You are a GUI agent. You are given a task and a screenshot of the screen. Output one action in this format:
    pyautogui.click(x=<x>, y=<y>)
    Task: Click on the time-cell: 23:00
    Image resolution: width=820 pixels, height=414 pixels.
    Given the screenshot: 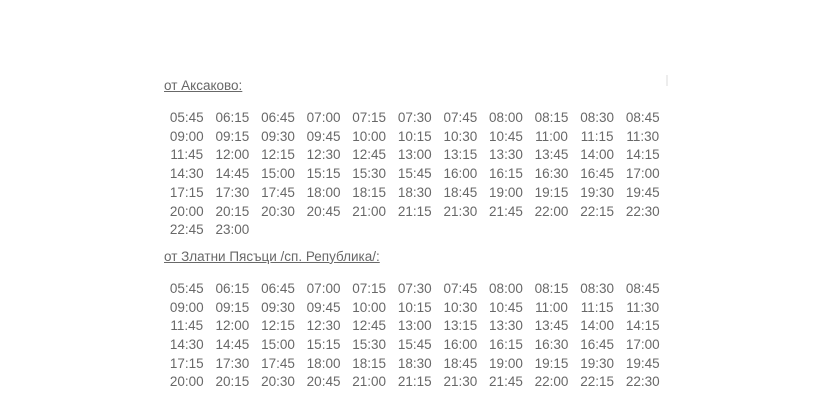 What is the action you would take?
    pyautogui.click(x=232, y=230)
    